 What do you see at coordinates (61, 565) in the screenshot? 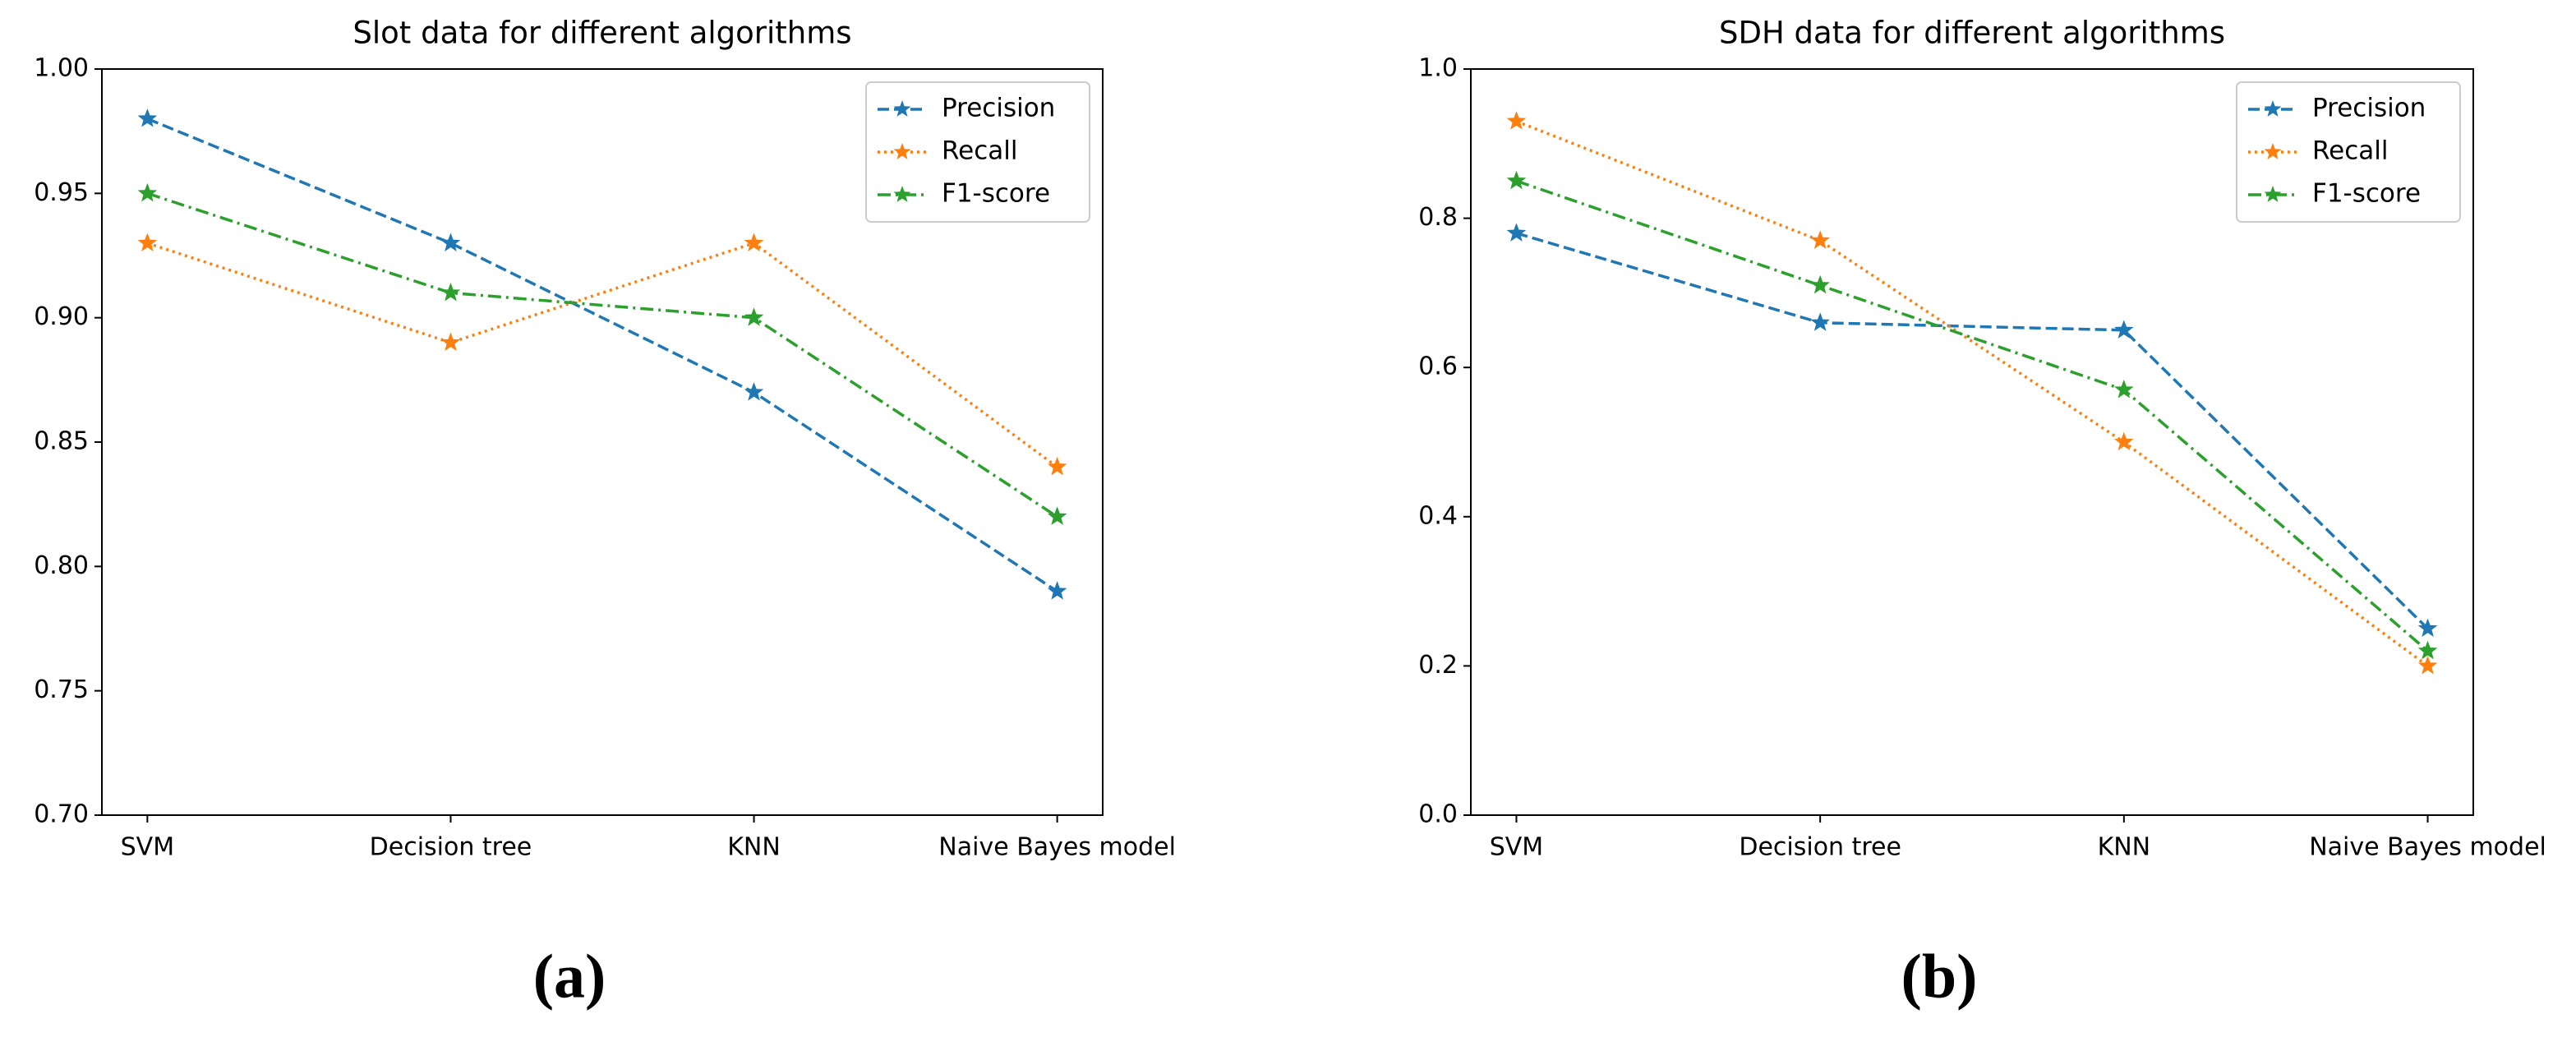
I see `y-tick-label: 0.80` at bounding box center [61, 565].